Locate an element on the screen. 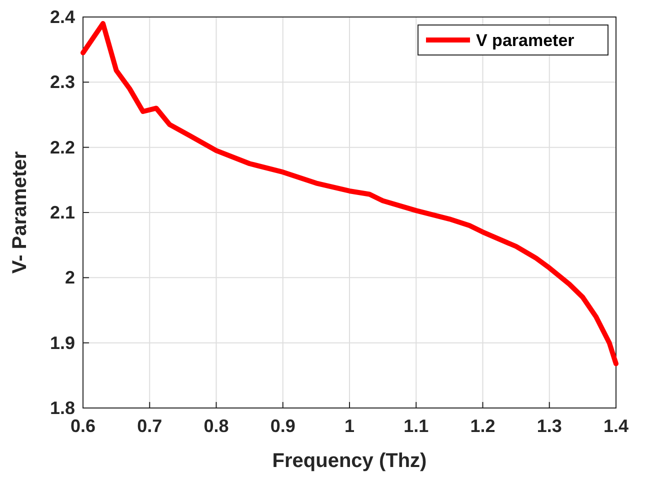 This screenshot has width=646, height=485. legend-label: V parameter is located at coordinates (525, 40).